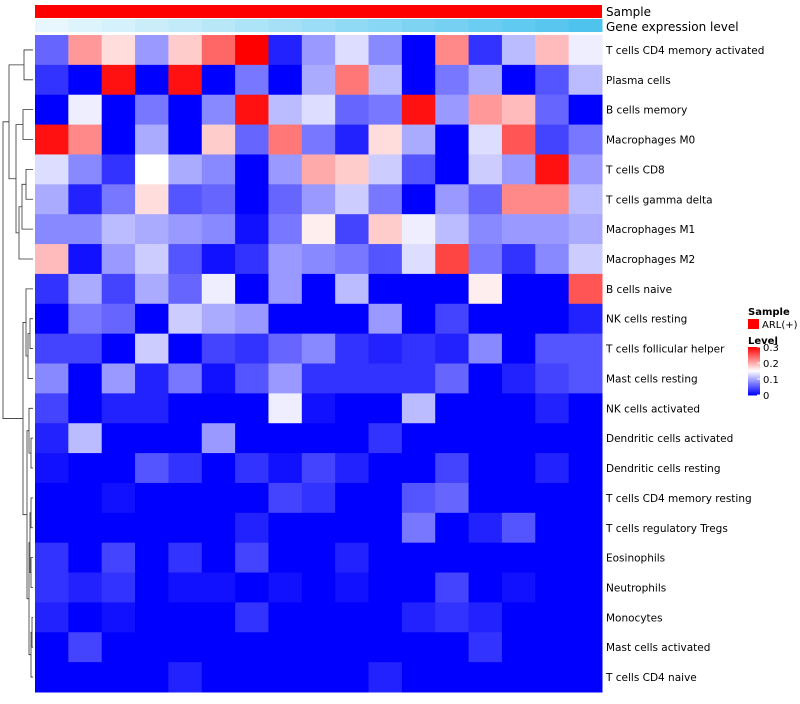 The image size is (800, 704). What do you see at coordinates (669, 439) in the screenshot?
I see `row-label: Dendritic cells activated` at bounding box center [669, 439].